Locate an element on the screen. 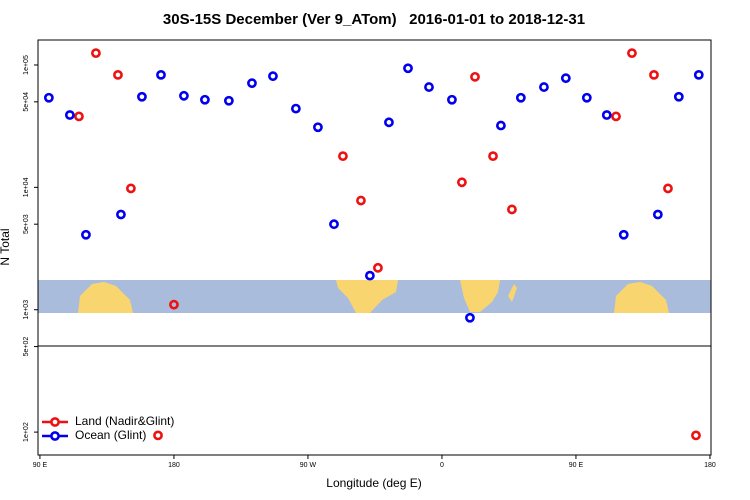 This screenshot has width=750, height=500. y-tick-label: 1e+03 is located at coordinates (26, 310).